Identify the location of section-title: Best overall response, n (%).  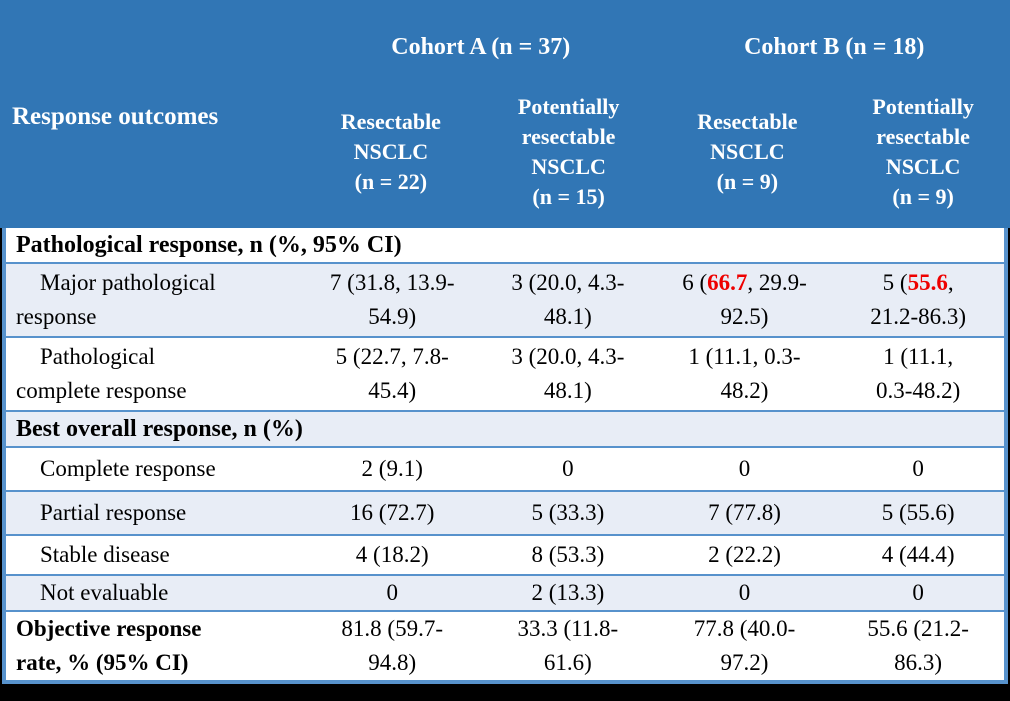
(505, 429).